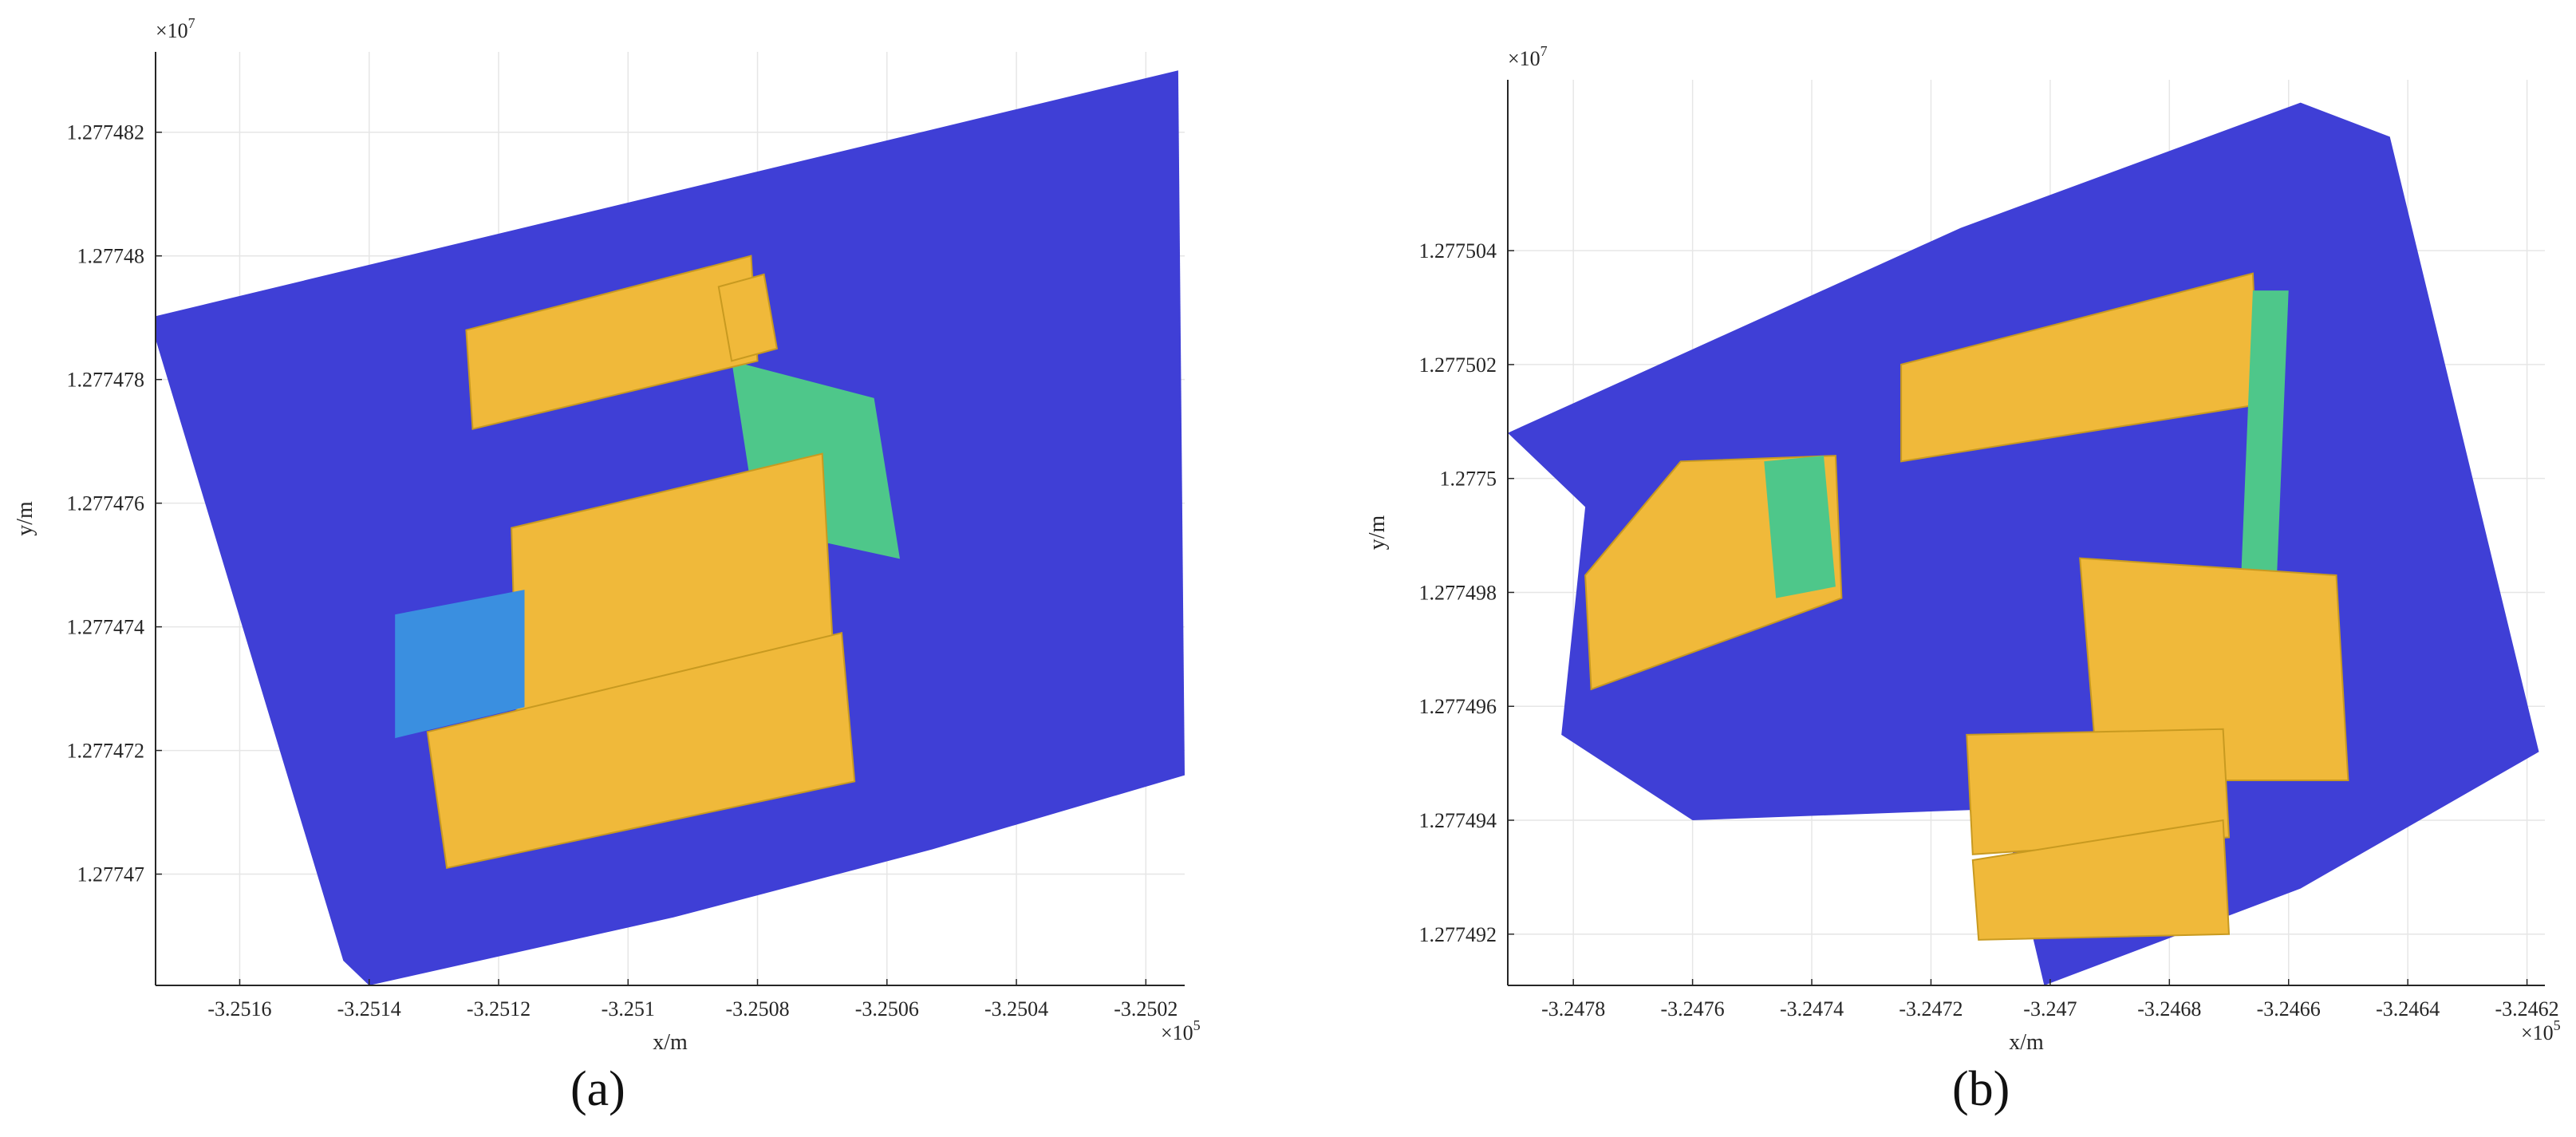  Describe the element at coordinates (2050, 1009) in the screenshot. I see `x-tick-label: -3.247` at that location.